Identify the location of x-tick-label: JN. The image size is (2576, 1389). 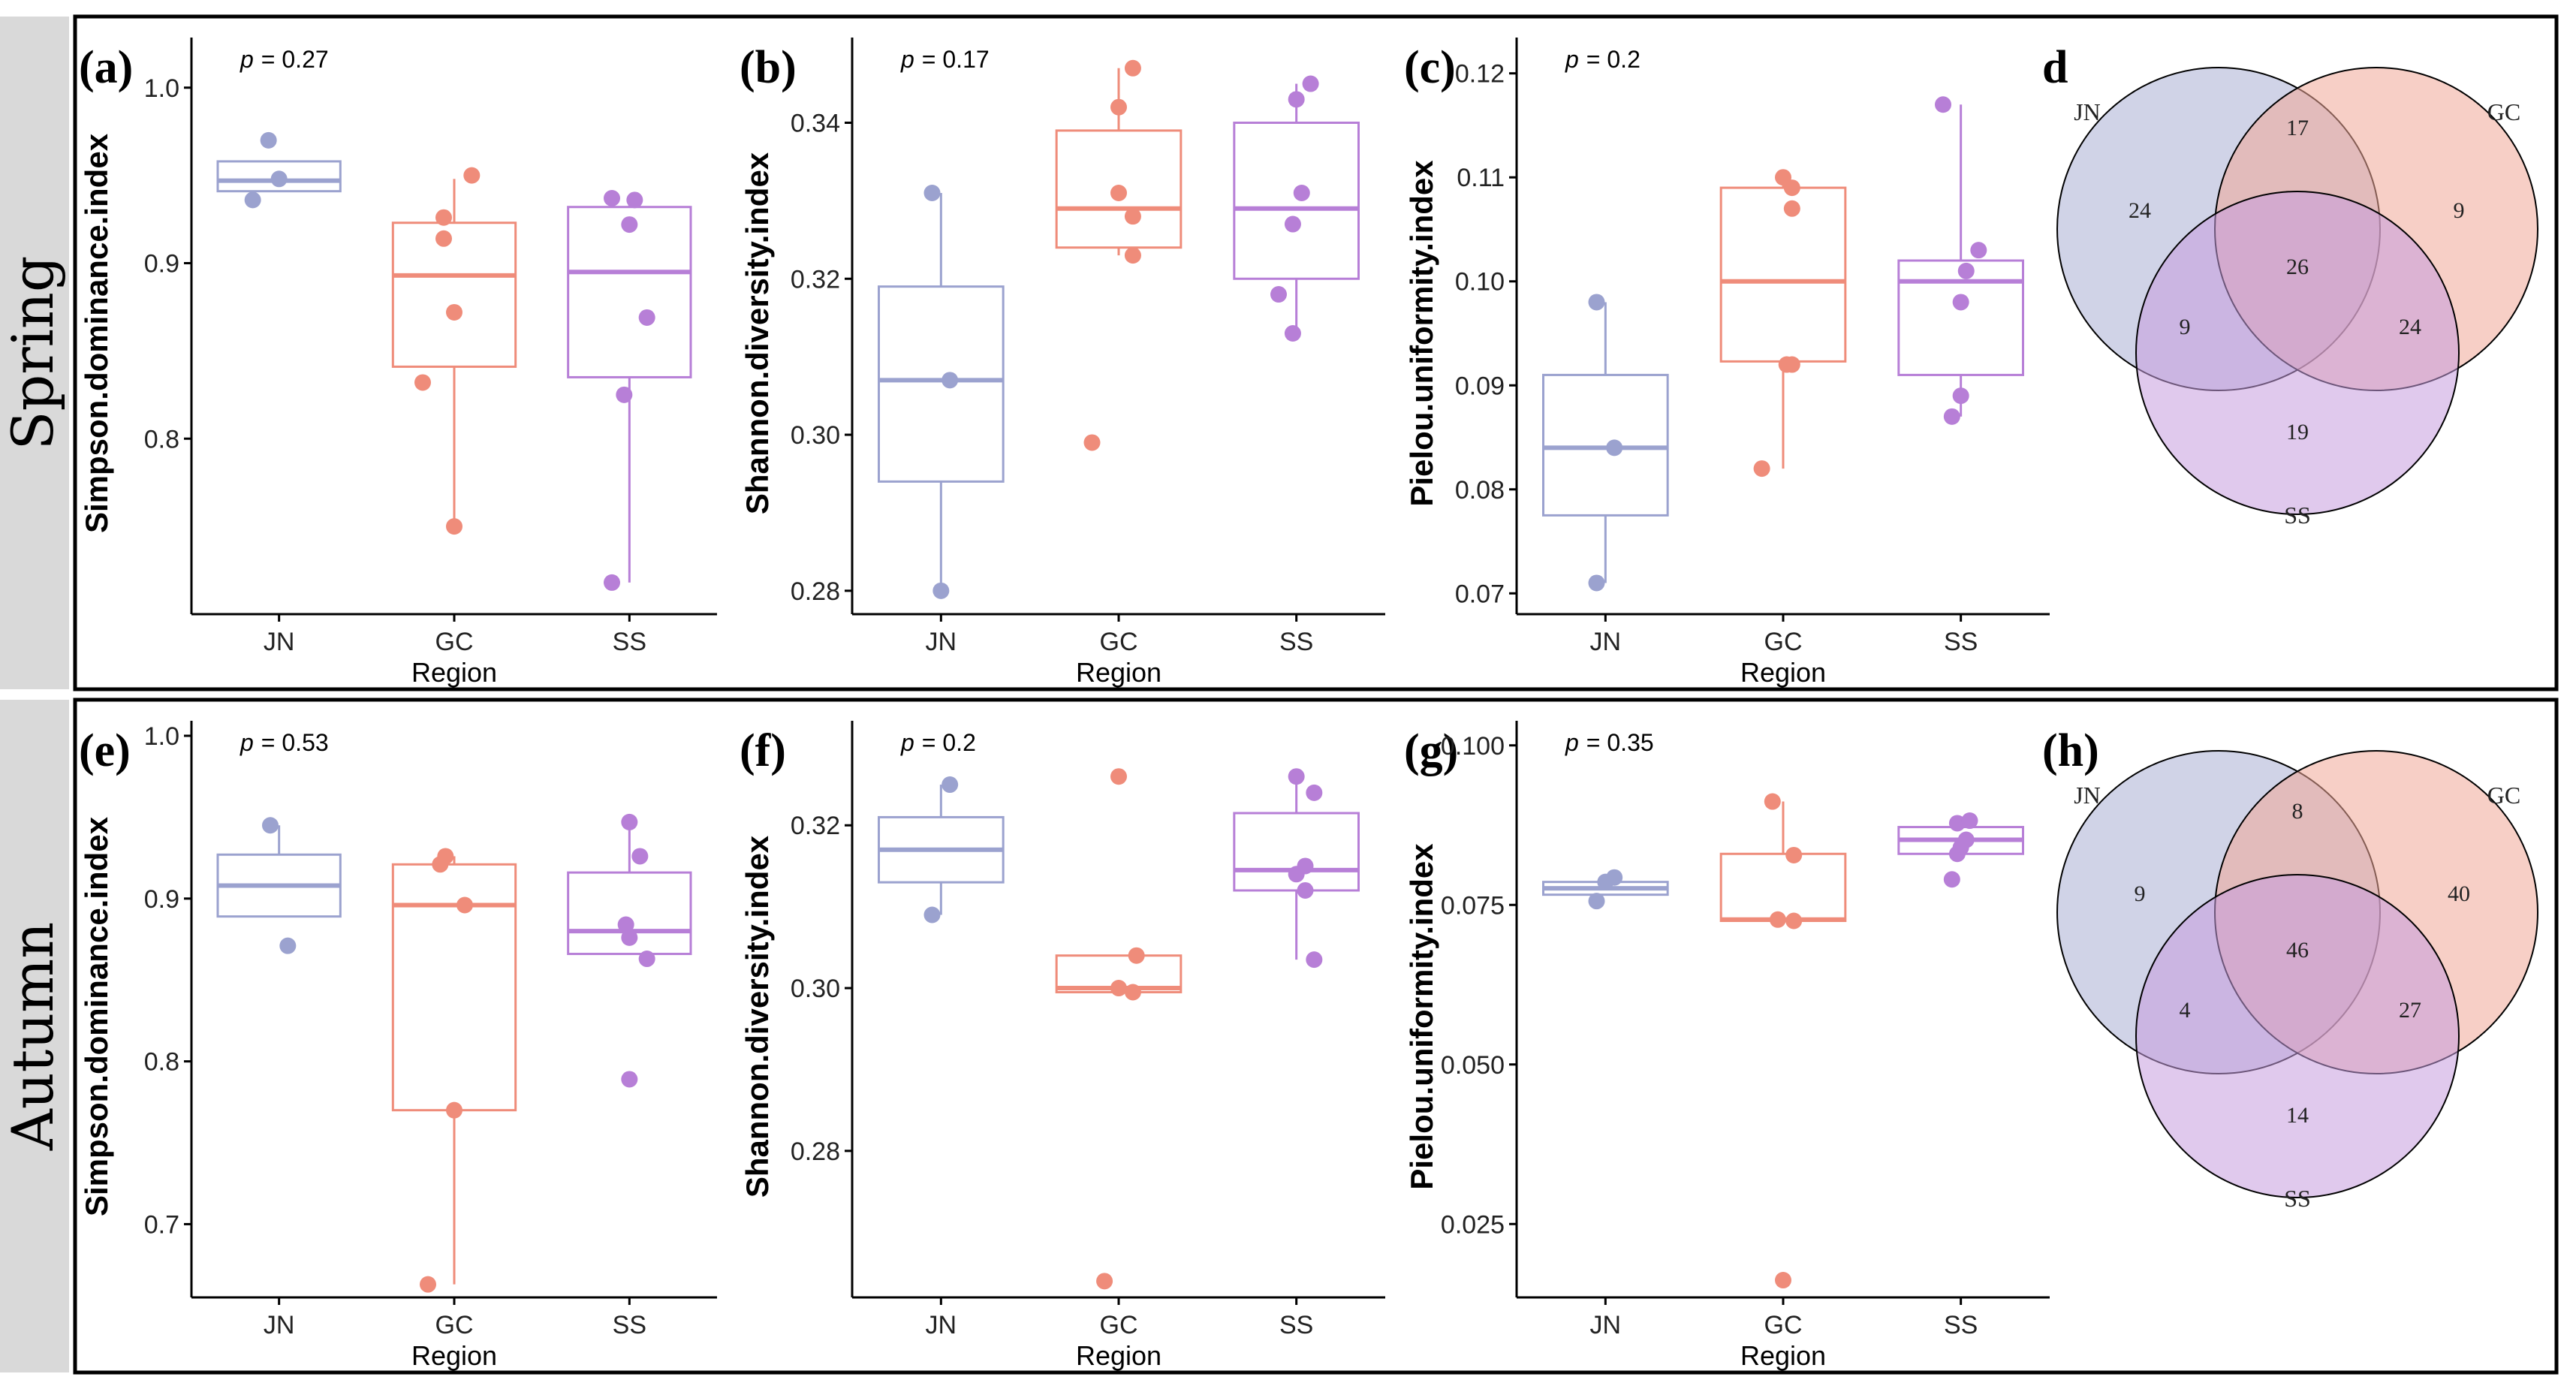
(941, 1325).